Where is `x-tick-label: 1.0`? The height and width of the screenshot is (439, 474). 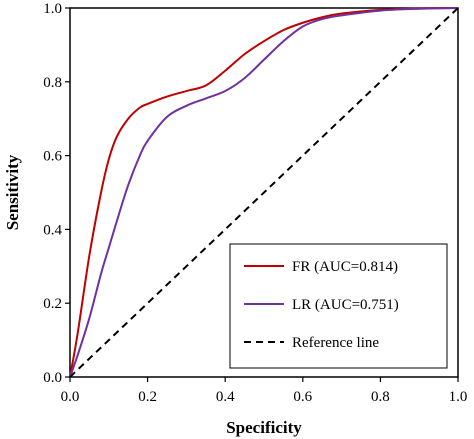
x-tick-label: 1.0 is located at coordinates (458, 397).